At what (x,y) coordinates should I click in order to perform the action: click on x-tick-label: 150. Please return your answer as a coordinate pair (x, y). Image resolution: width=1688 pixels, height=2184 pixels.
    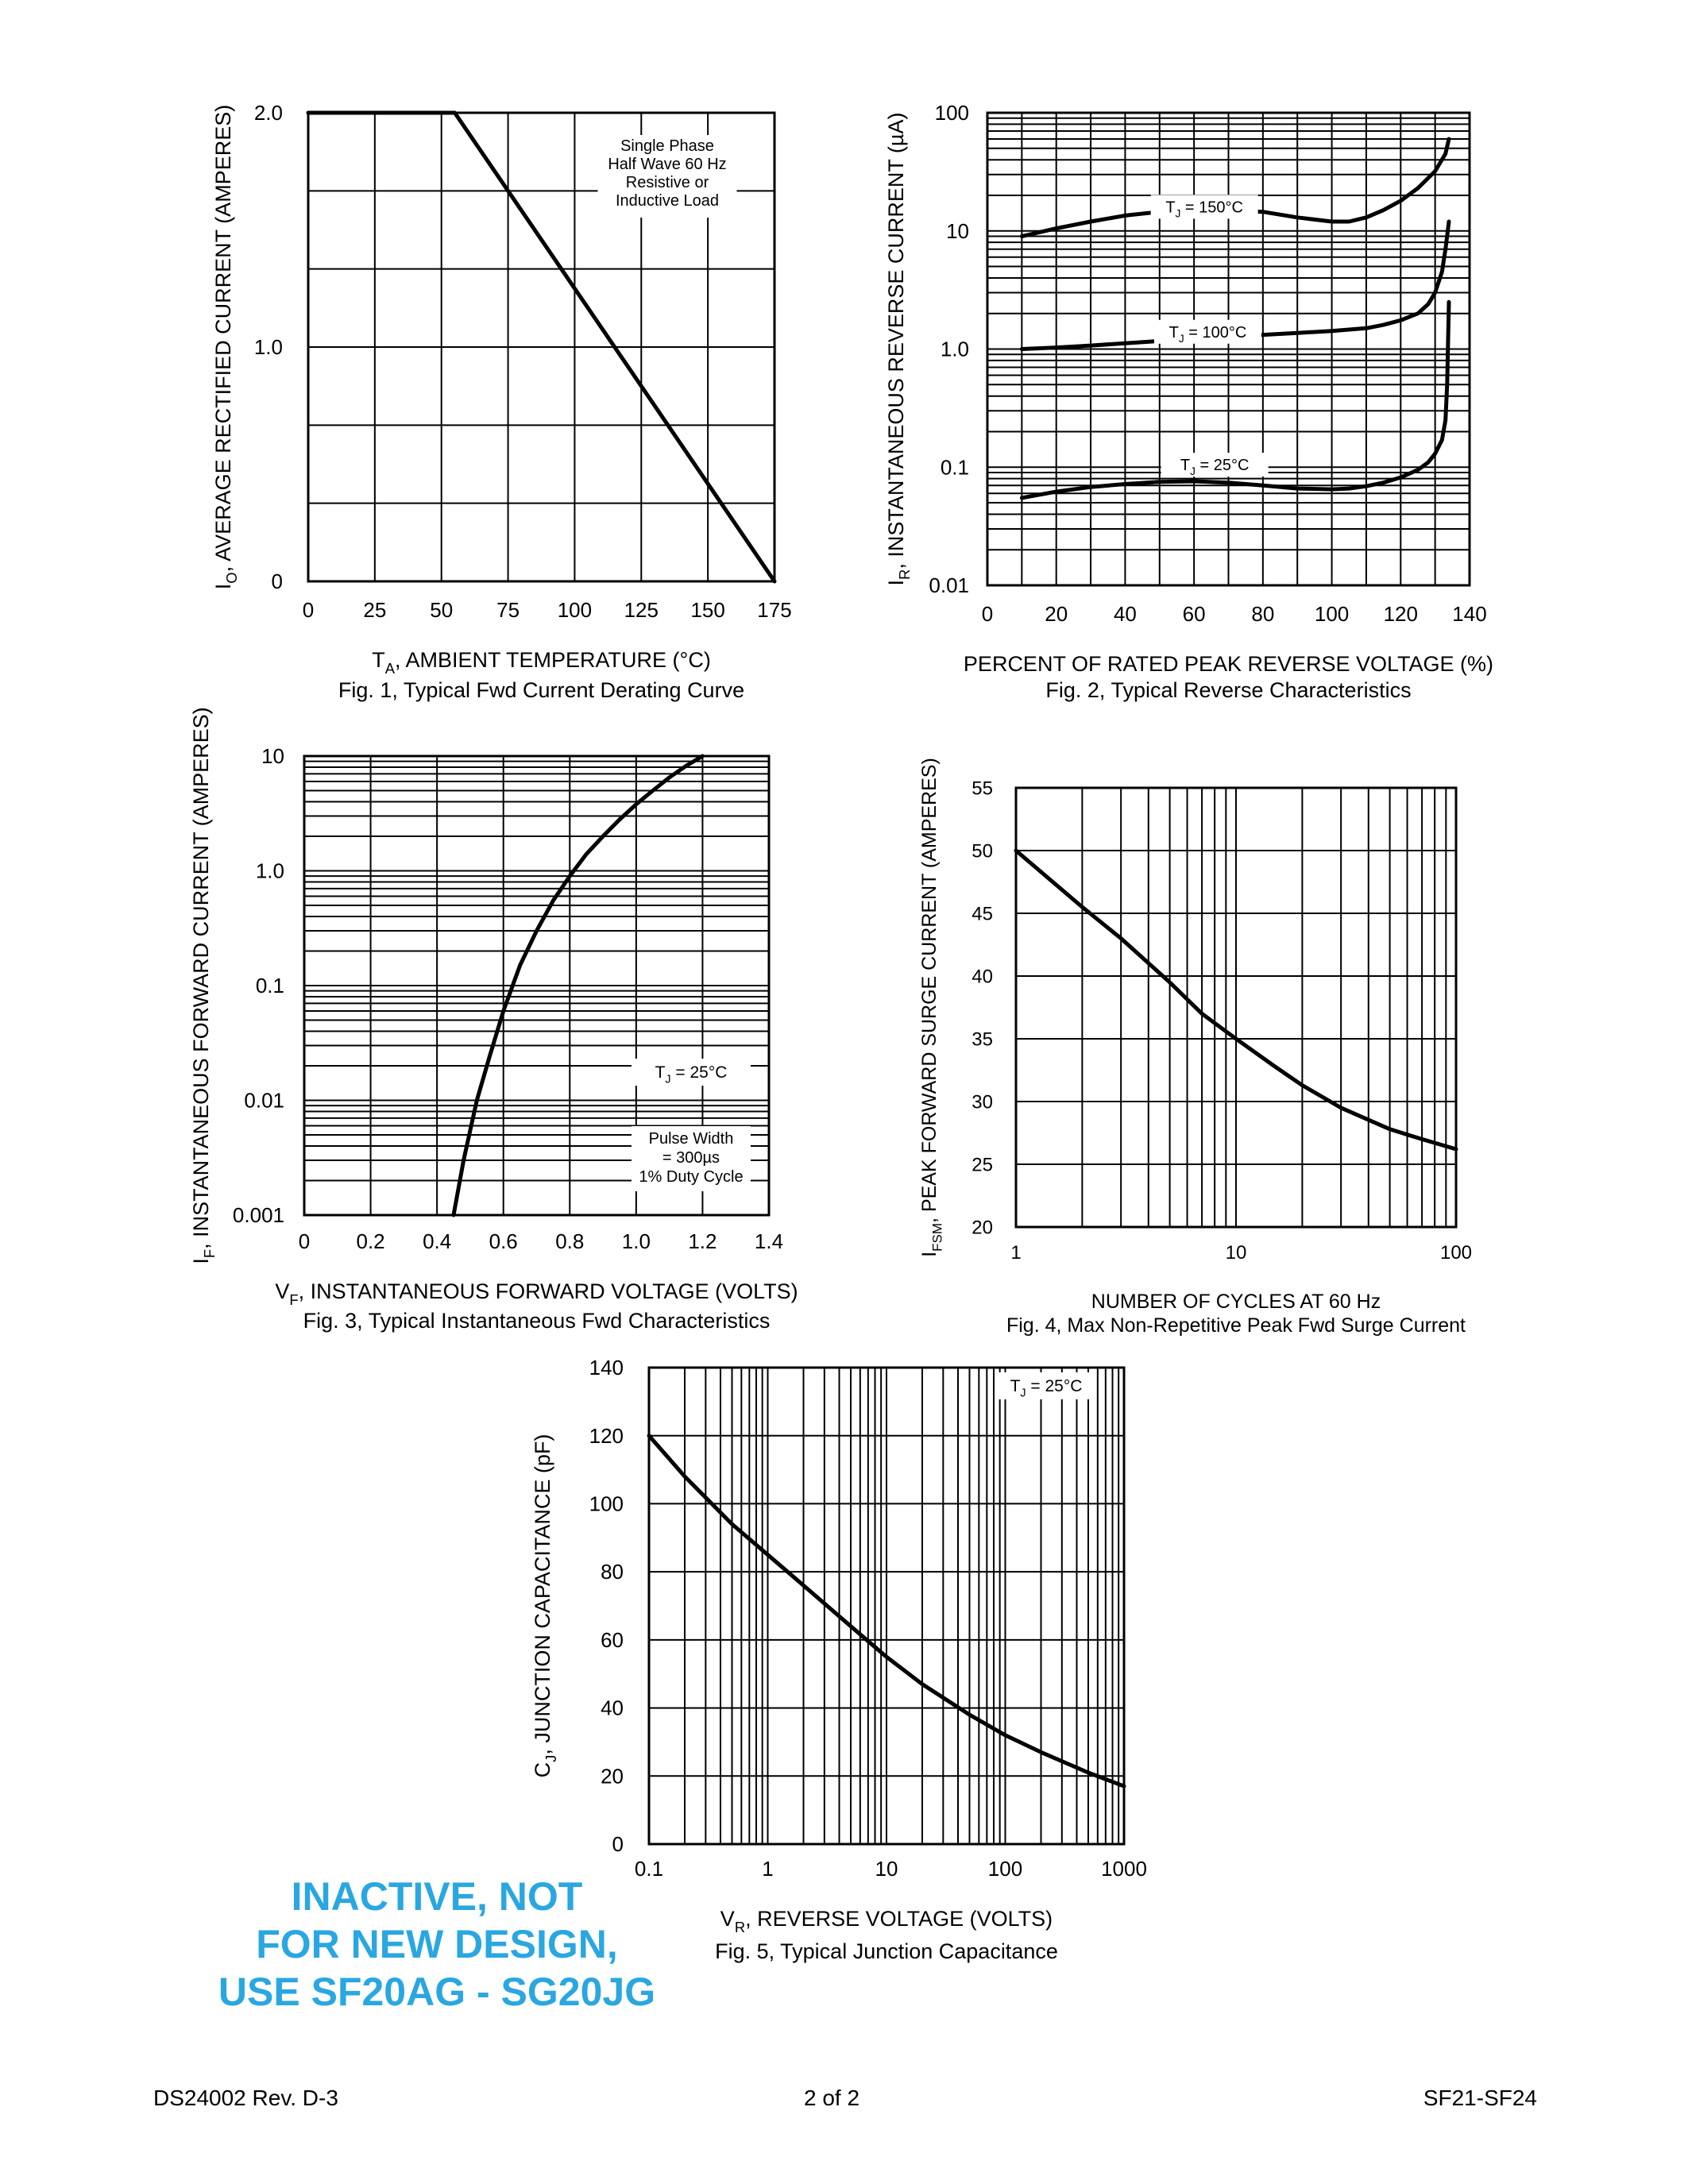
    Looking at the image, I should click on (707, 610).